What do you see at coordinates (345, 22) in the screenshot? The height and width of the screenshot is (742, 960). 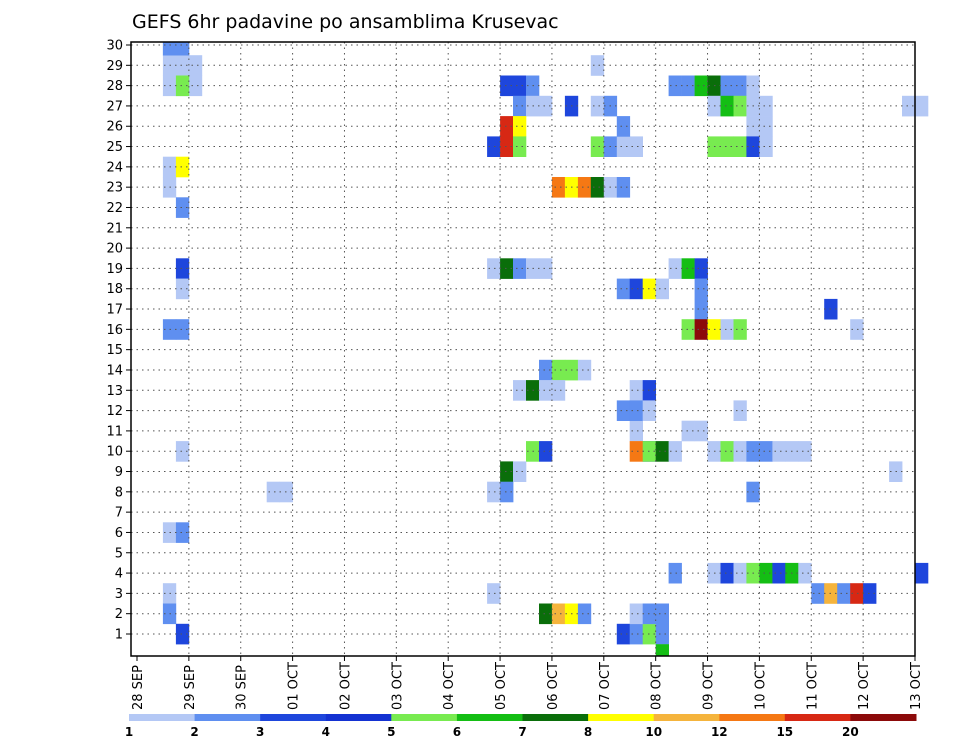 I see `chart-title: GEFS 6hr padavine po ansamblima Krusevac` at bounding box center [345, 22].